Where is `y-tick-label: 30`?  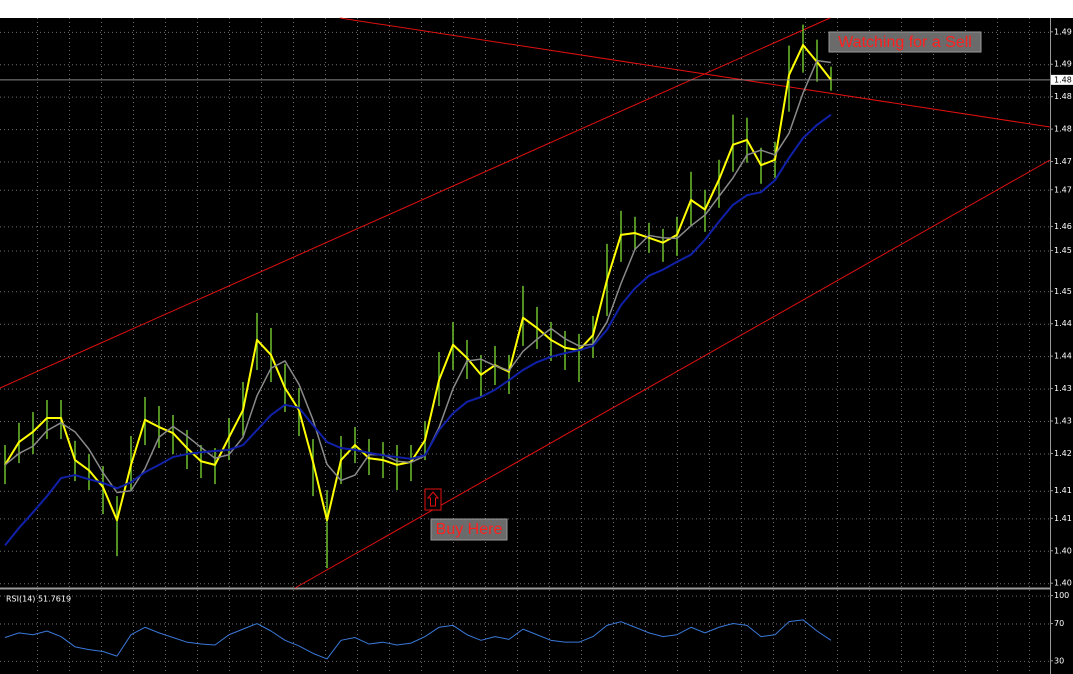
y-tick-label: 30 is located at coordinates (1059, 660).